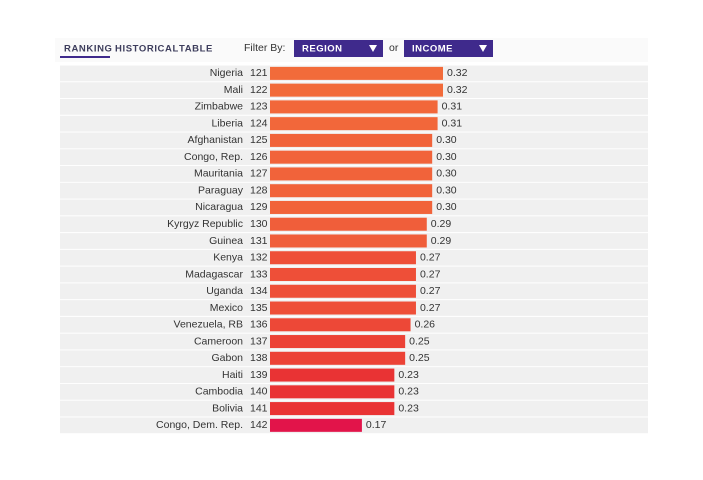 The width and height of the screenshot is (703, 480). Describe the element at coordinates (259, 392) in the screenshot. I see `rank-label: 140` at that location.